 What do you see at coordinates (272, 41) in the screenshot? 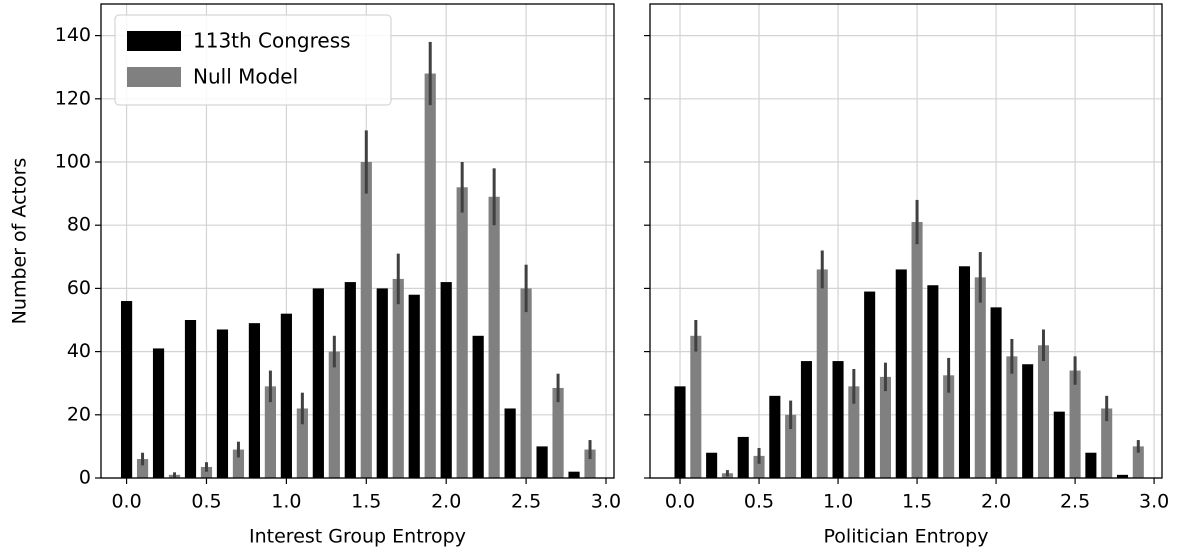
I see `legend-label: 113th Congress` at bounding box center [272, 41].